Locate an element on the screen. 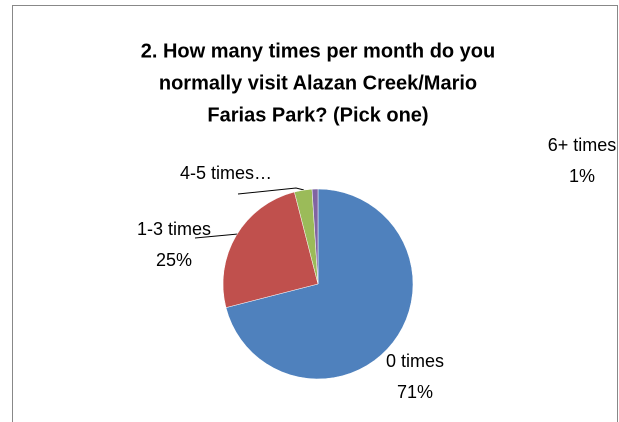 This screenshot has width=619, height=422. leader-line is located at coordinates (271, 191).